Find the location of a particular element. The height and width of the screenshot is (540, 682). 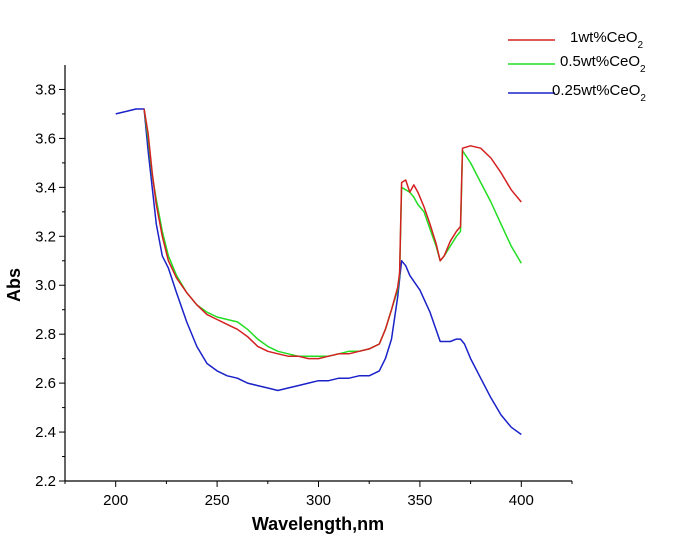

legend-label-0: 1wt%CeO2 is located at coordinates (607, 40).